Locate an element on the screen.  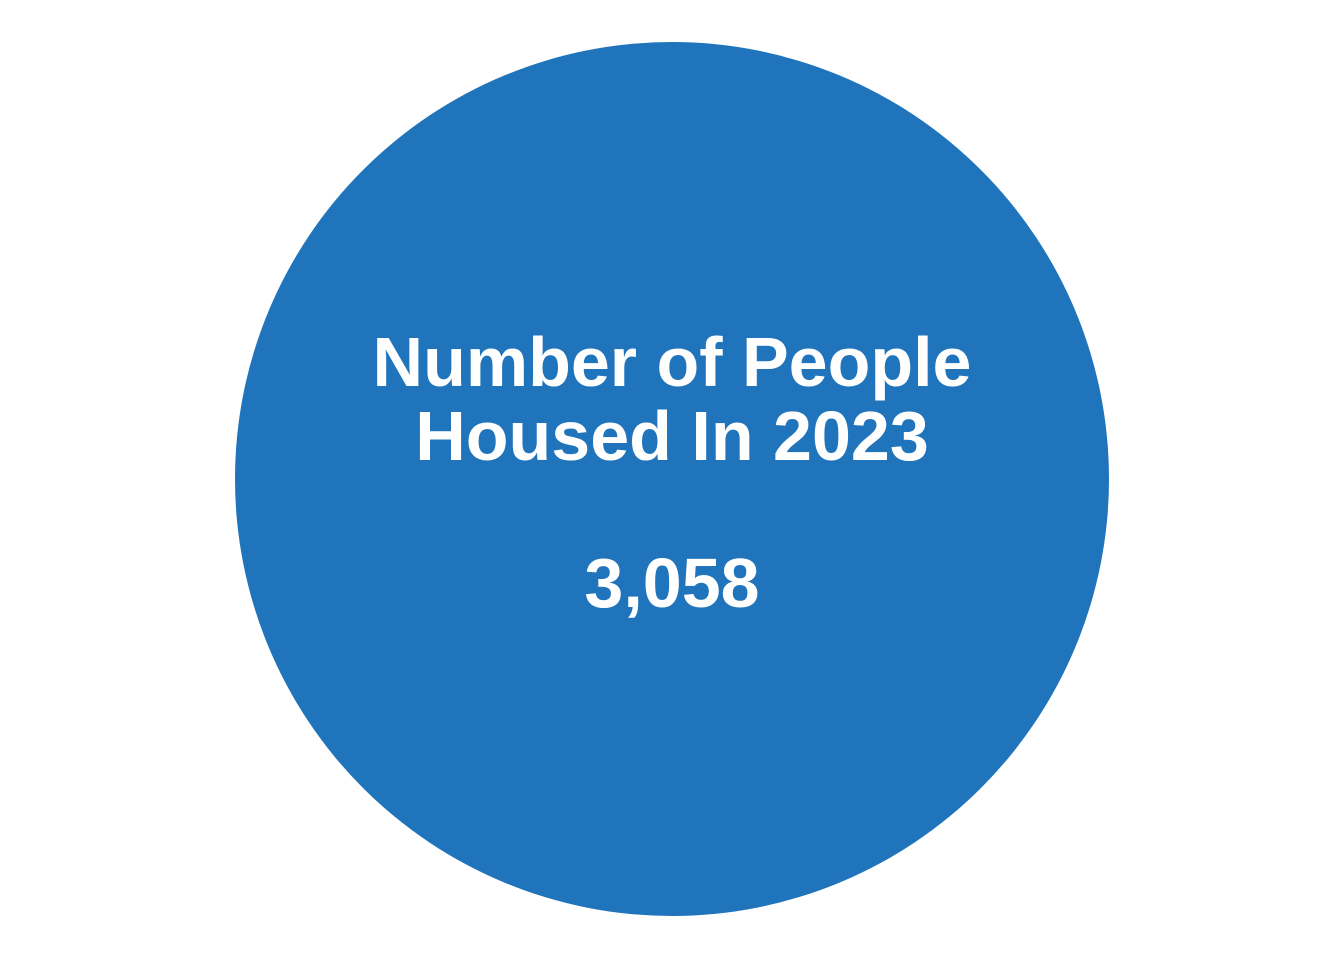
stat-title-line1: Number of People is located at coordinates (672, 362).